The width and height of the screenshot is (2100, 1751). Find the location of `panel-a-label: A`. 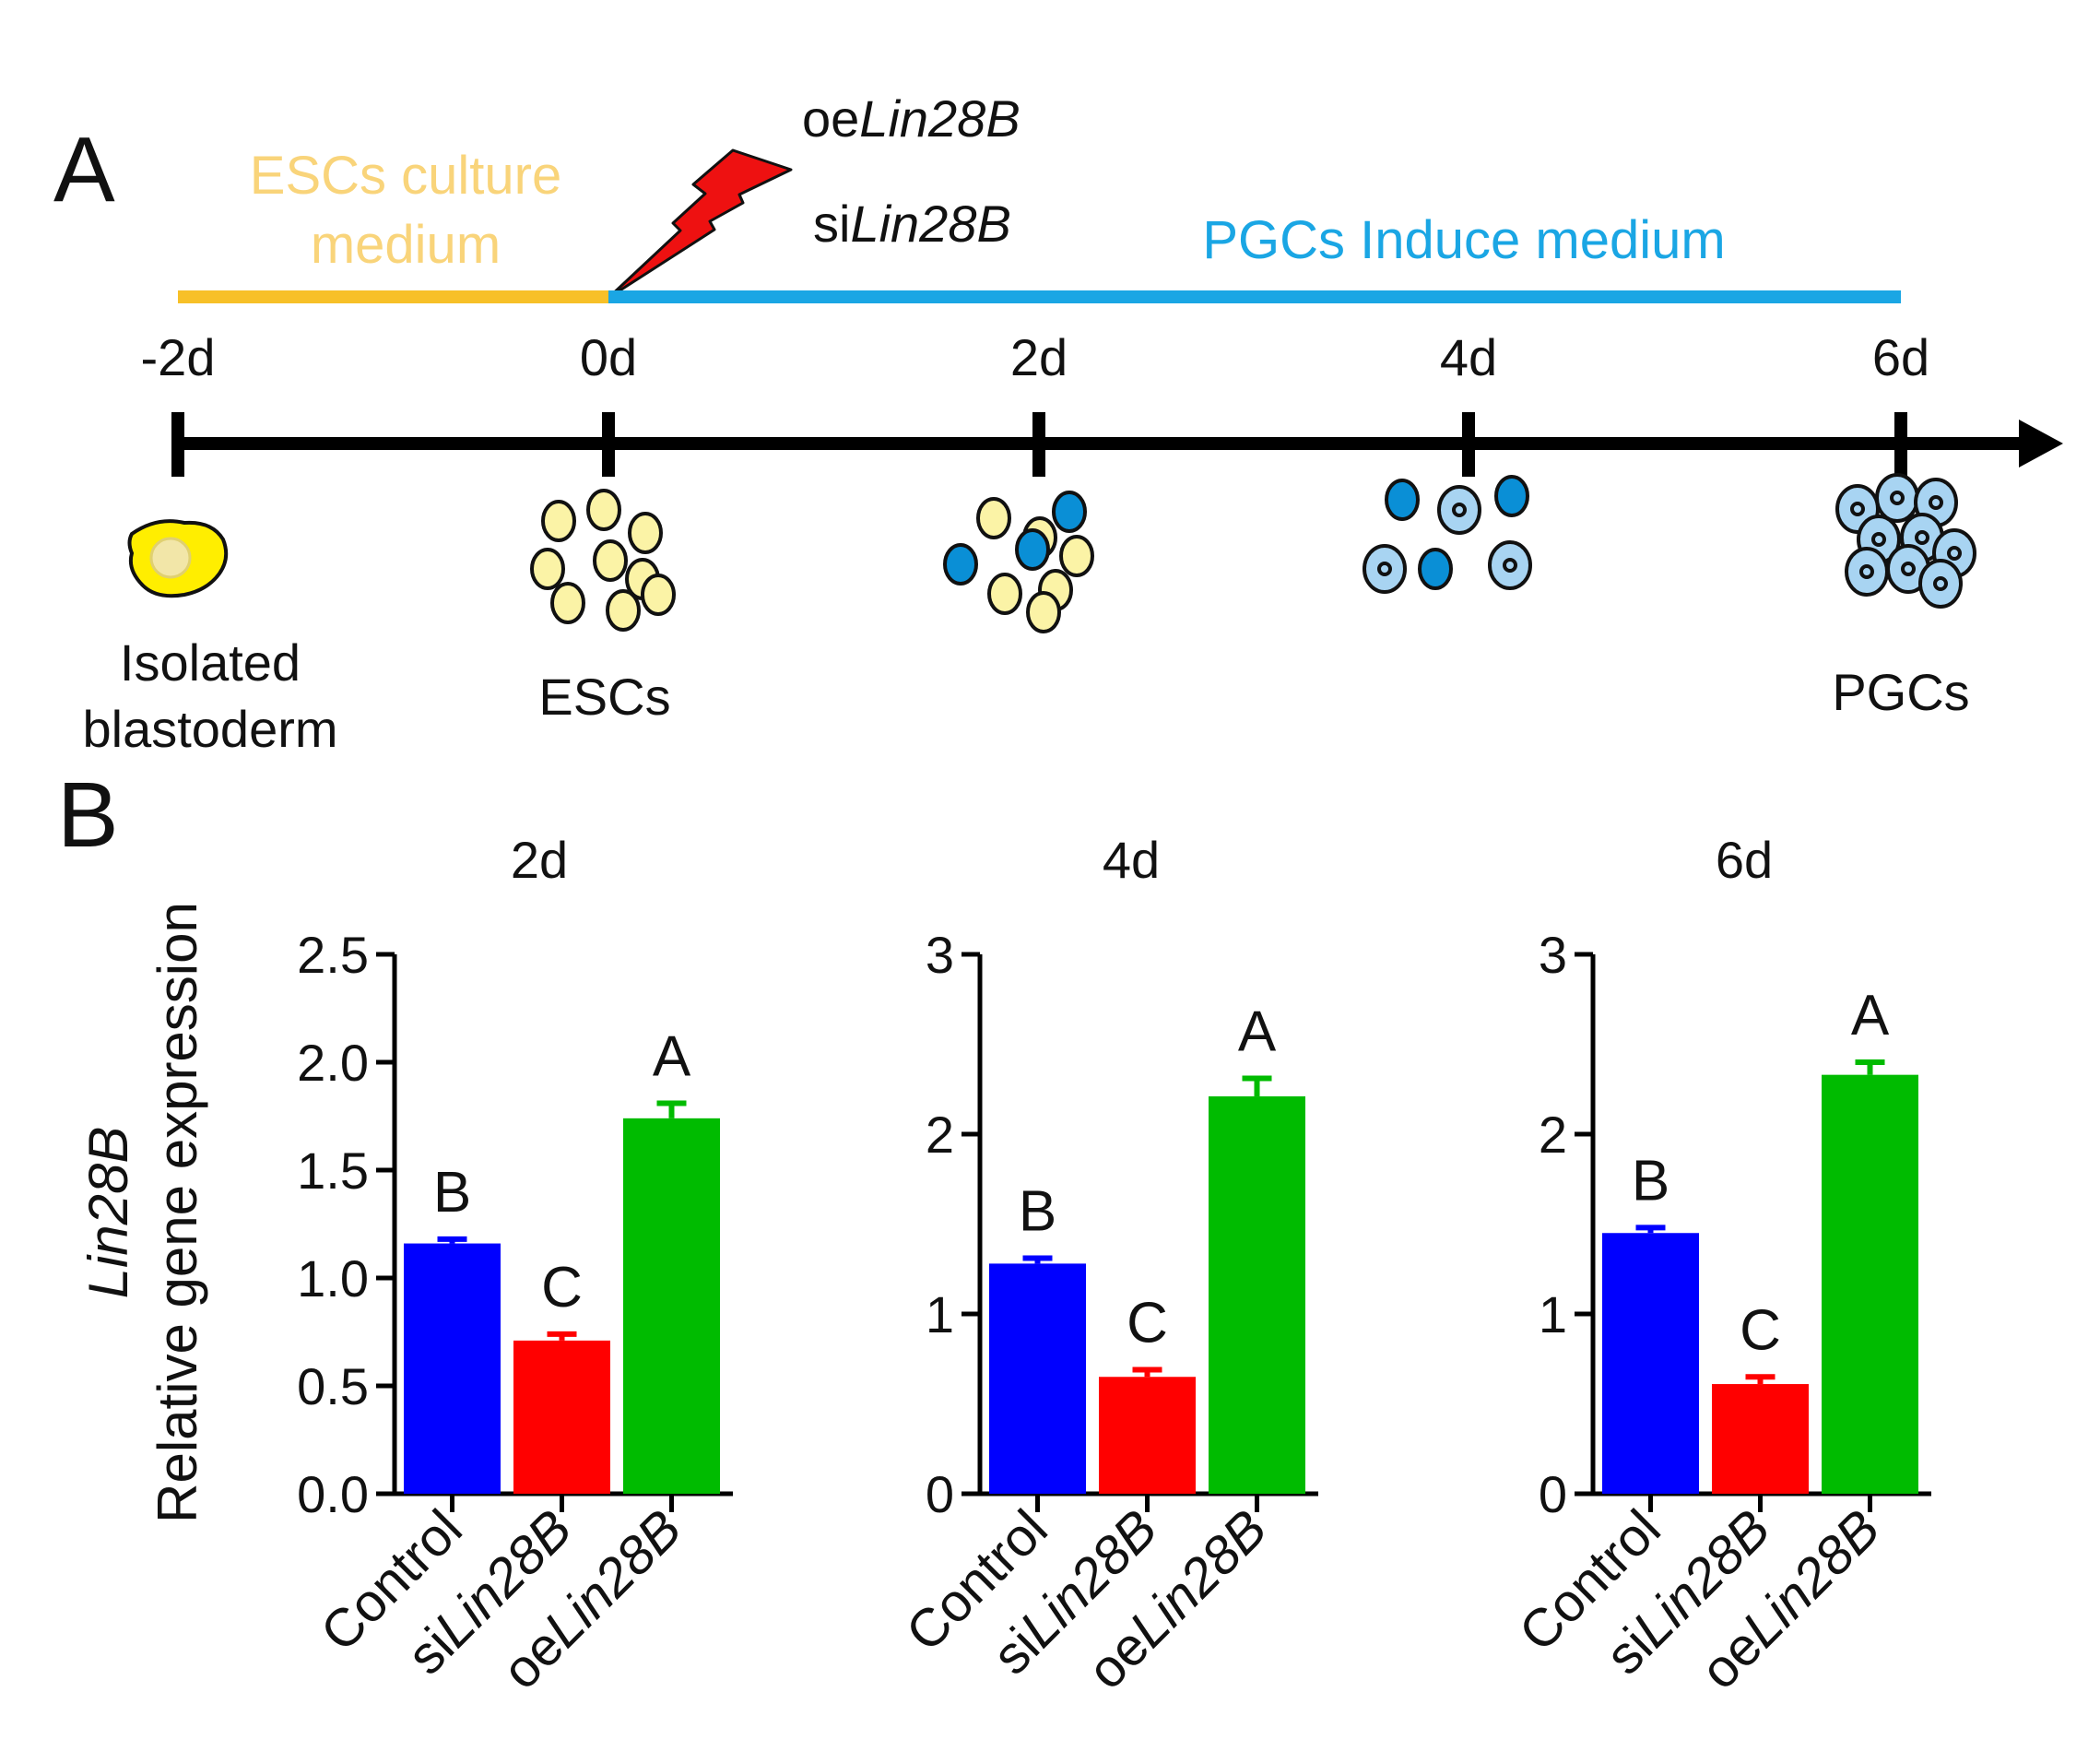

panel-a-label: A is located at coordinates (84, 169).